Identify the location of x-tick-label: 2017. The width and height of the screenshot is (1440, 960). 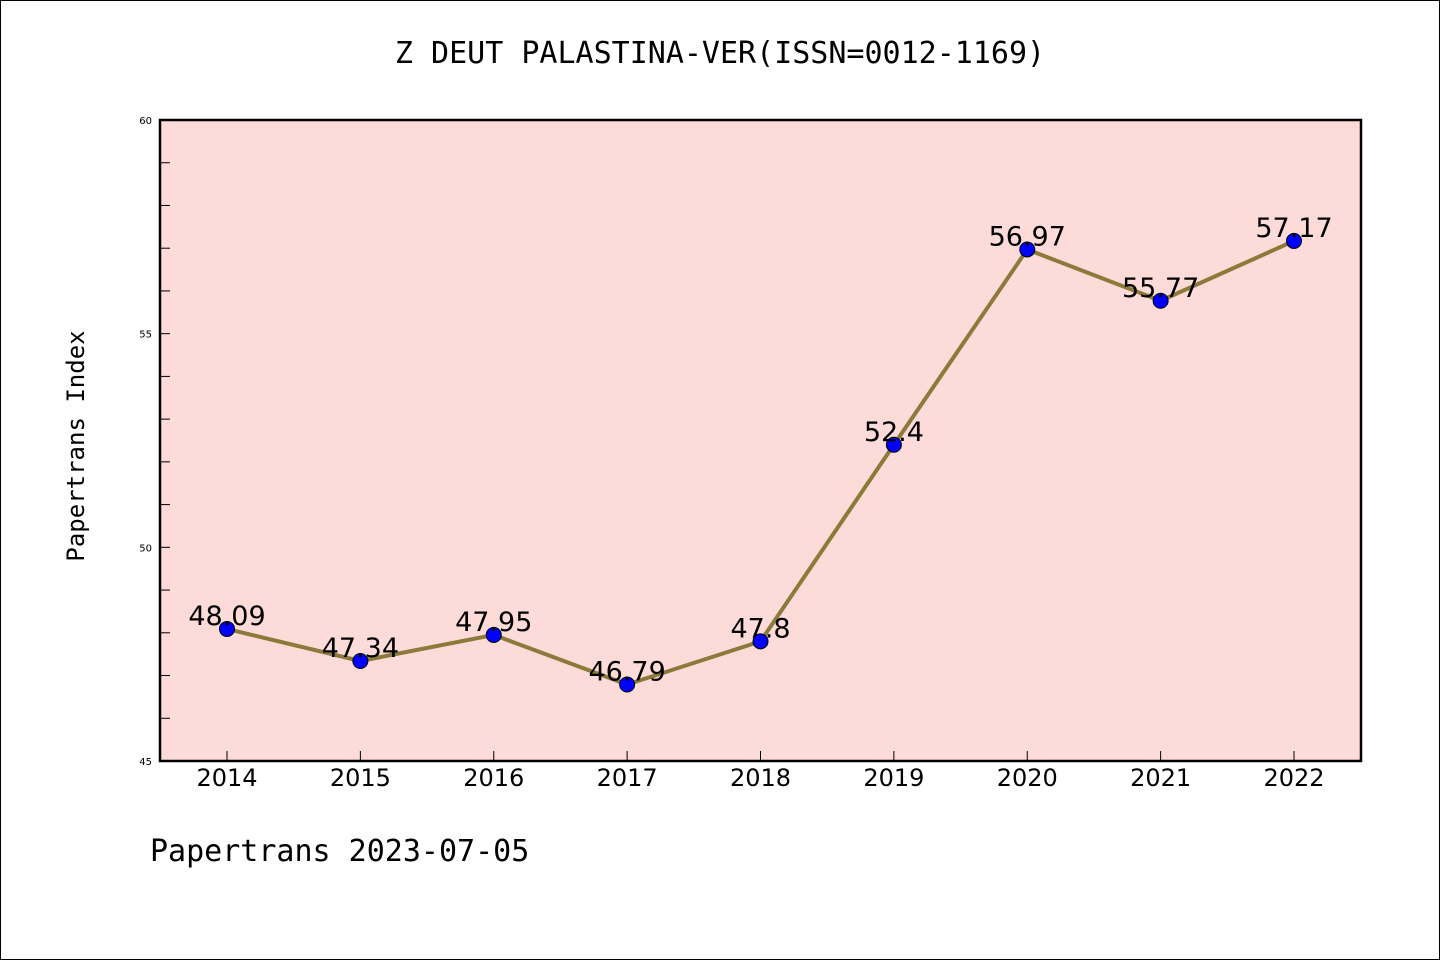
(627, 778).